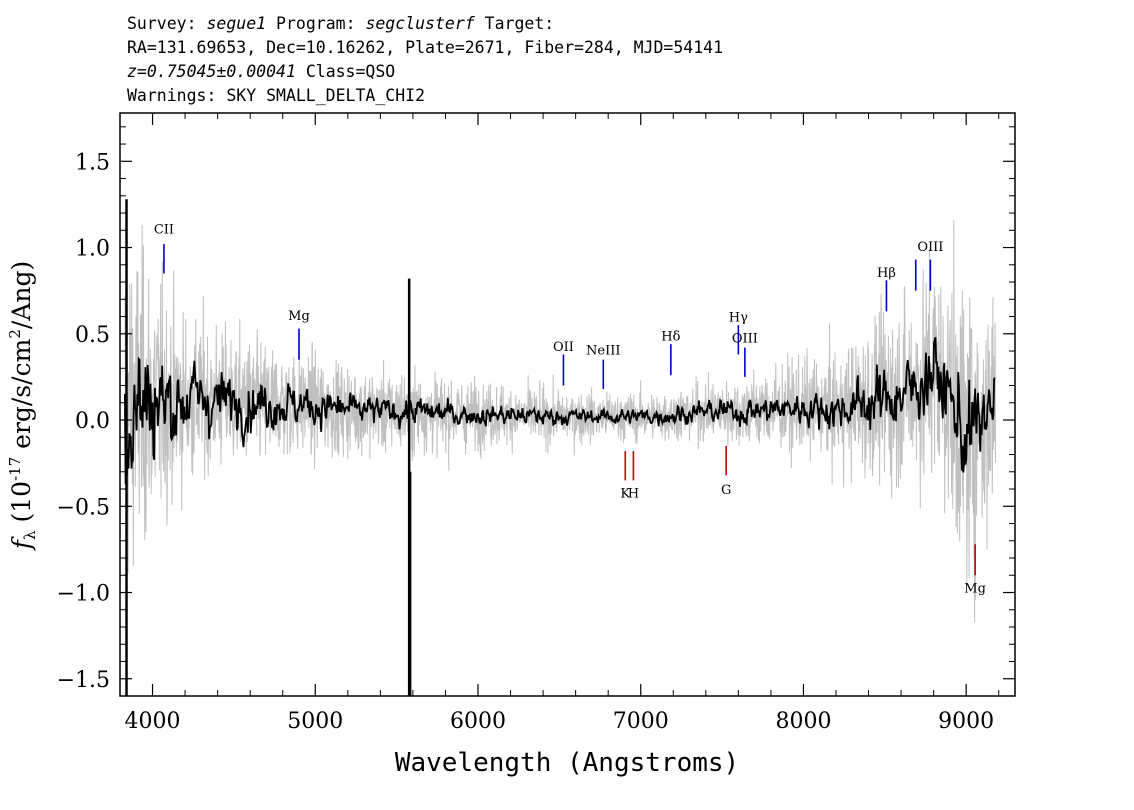 Image resolution: width=1134 pixels, height=810 pixels. What do you see at coordinates (930, 247) in the screenshot?
I see `emission-line-label-9: OIII` at bounding box center [930, 247].